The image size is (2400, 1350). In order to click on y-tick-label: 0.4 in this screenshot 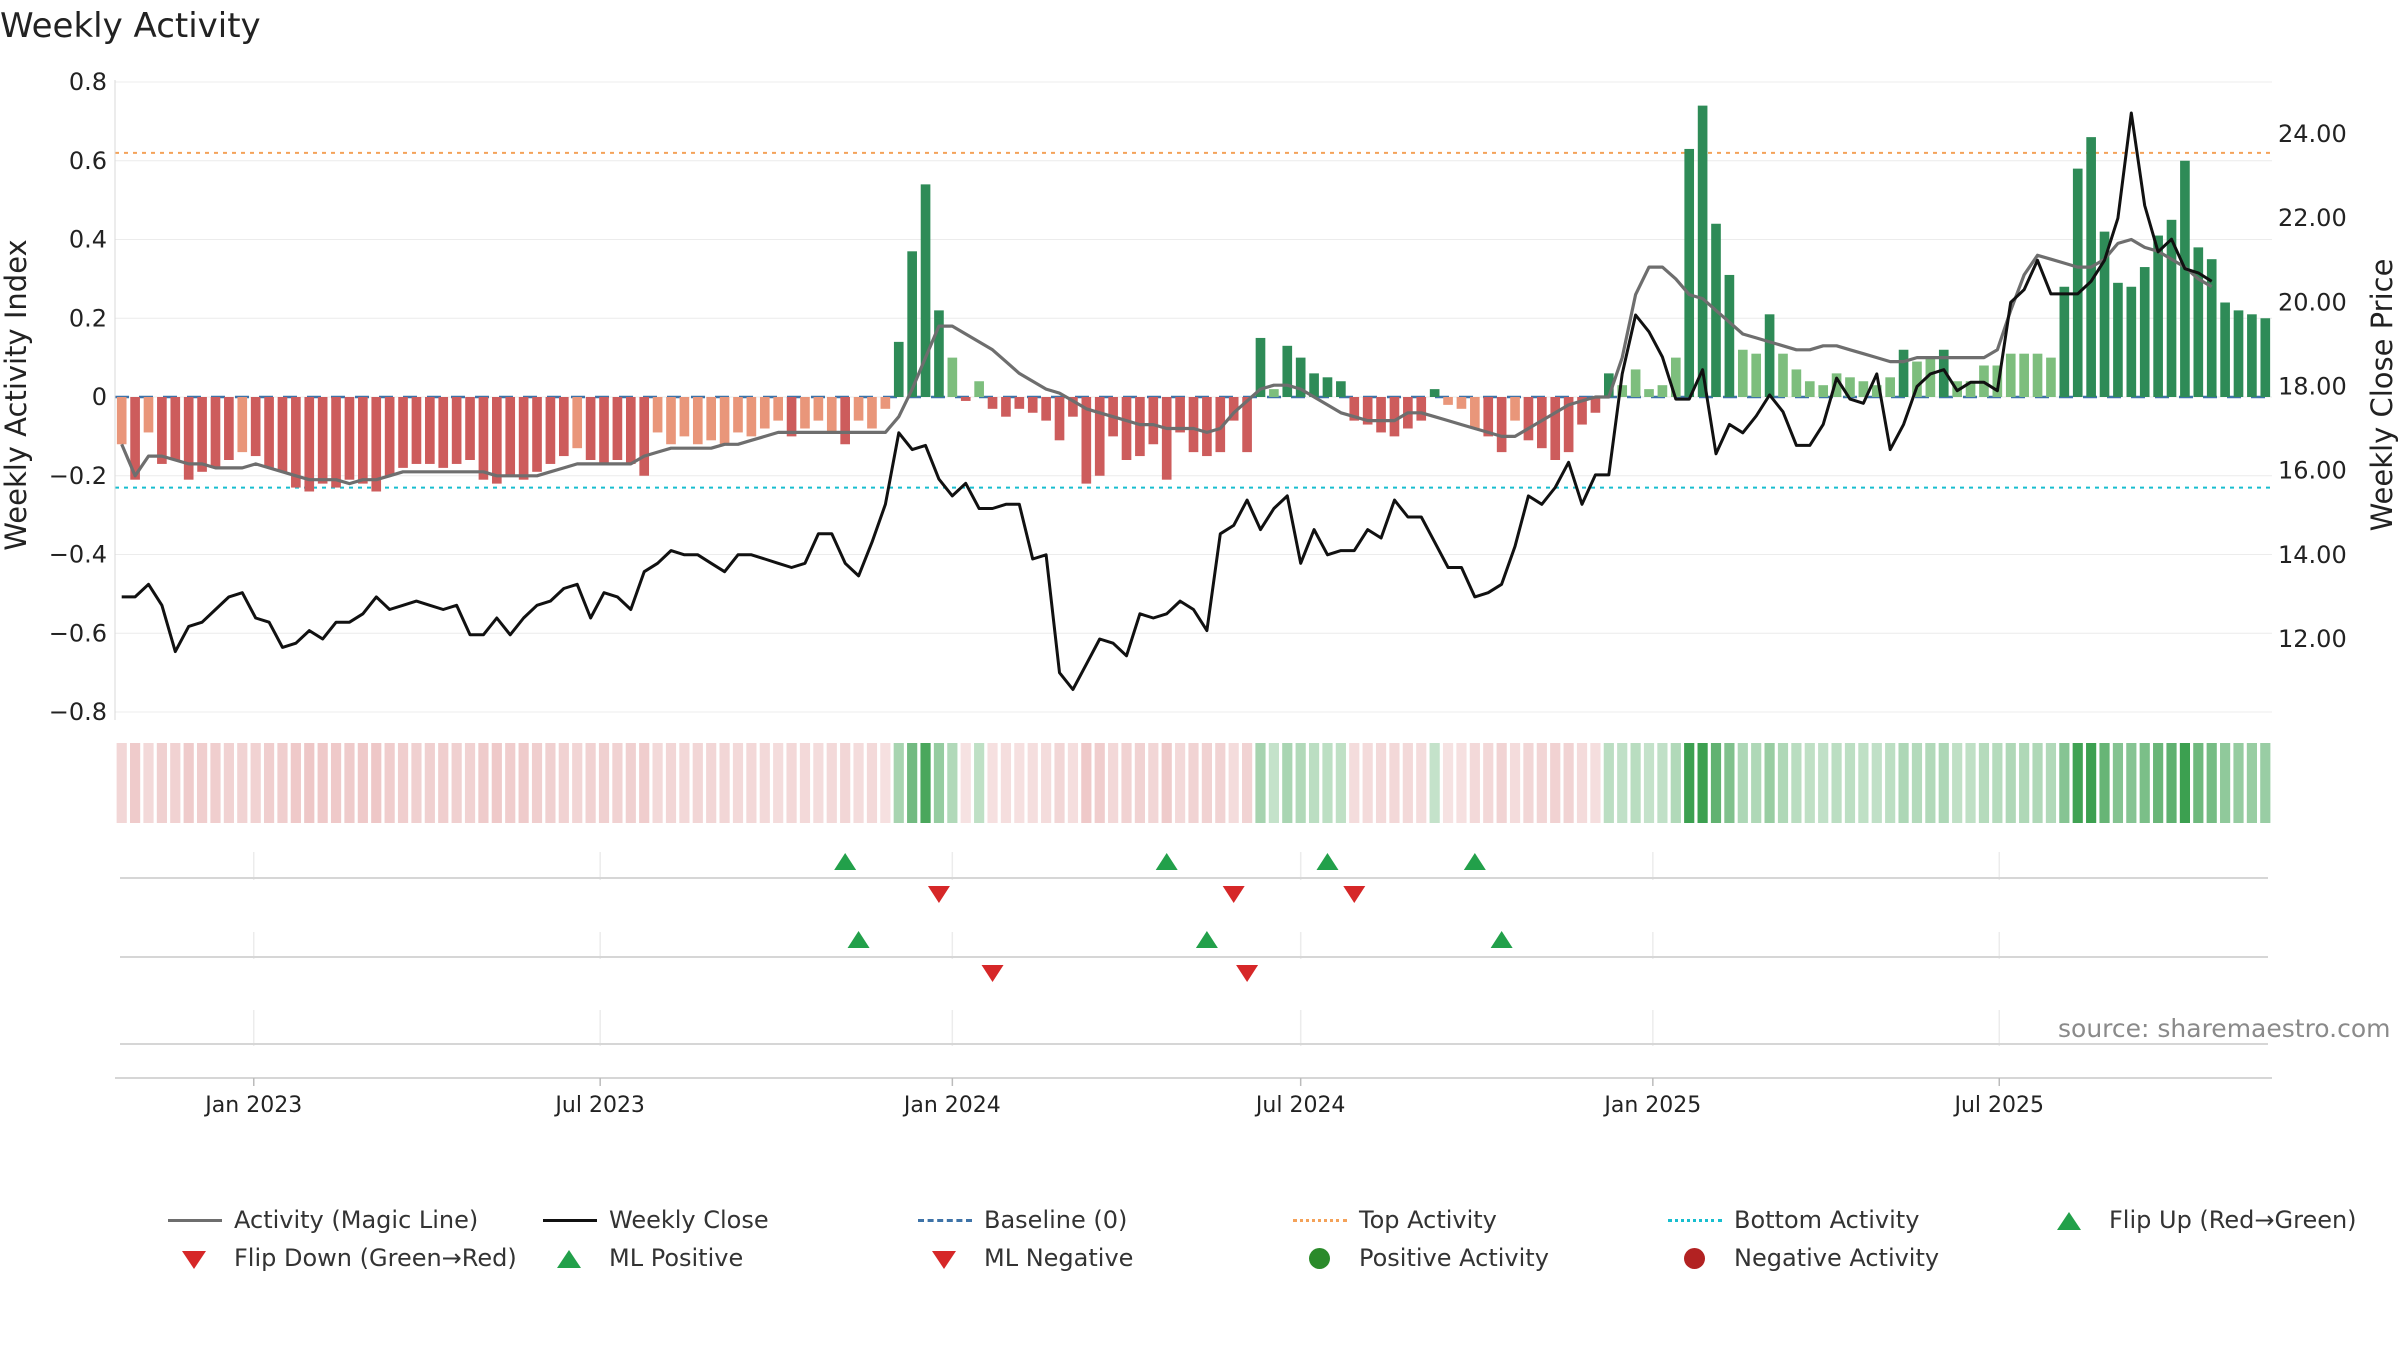, I will do `click(88, 240)`.